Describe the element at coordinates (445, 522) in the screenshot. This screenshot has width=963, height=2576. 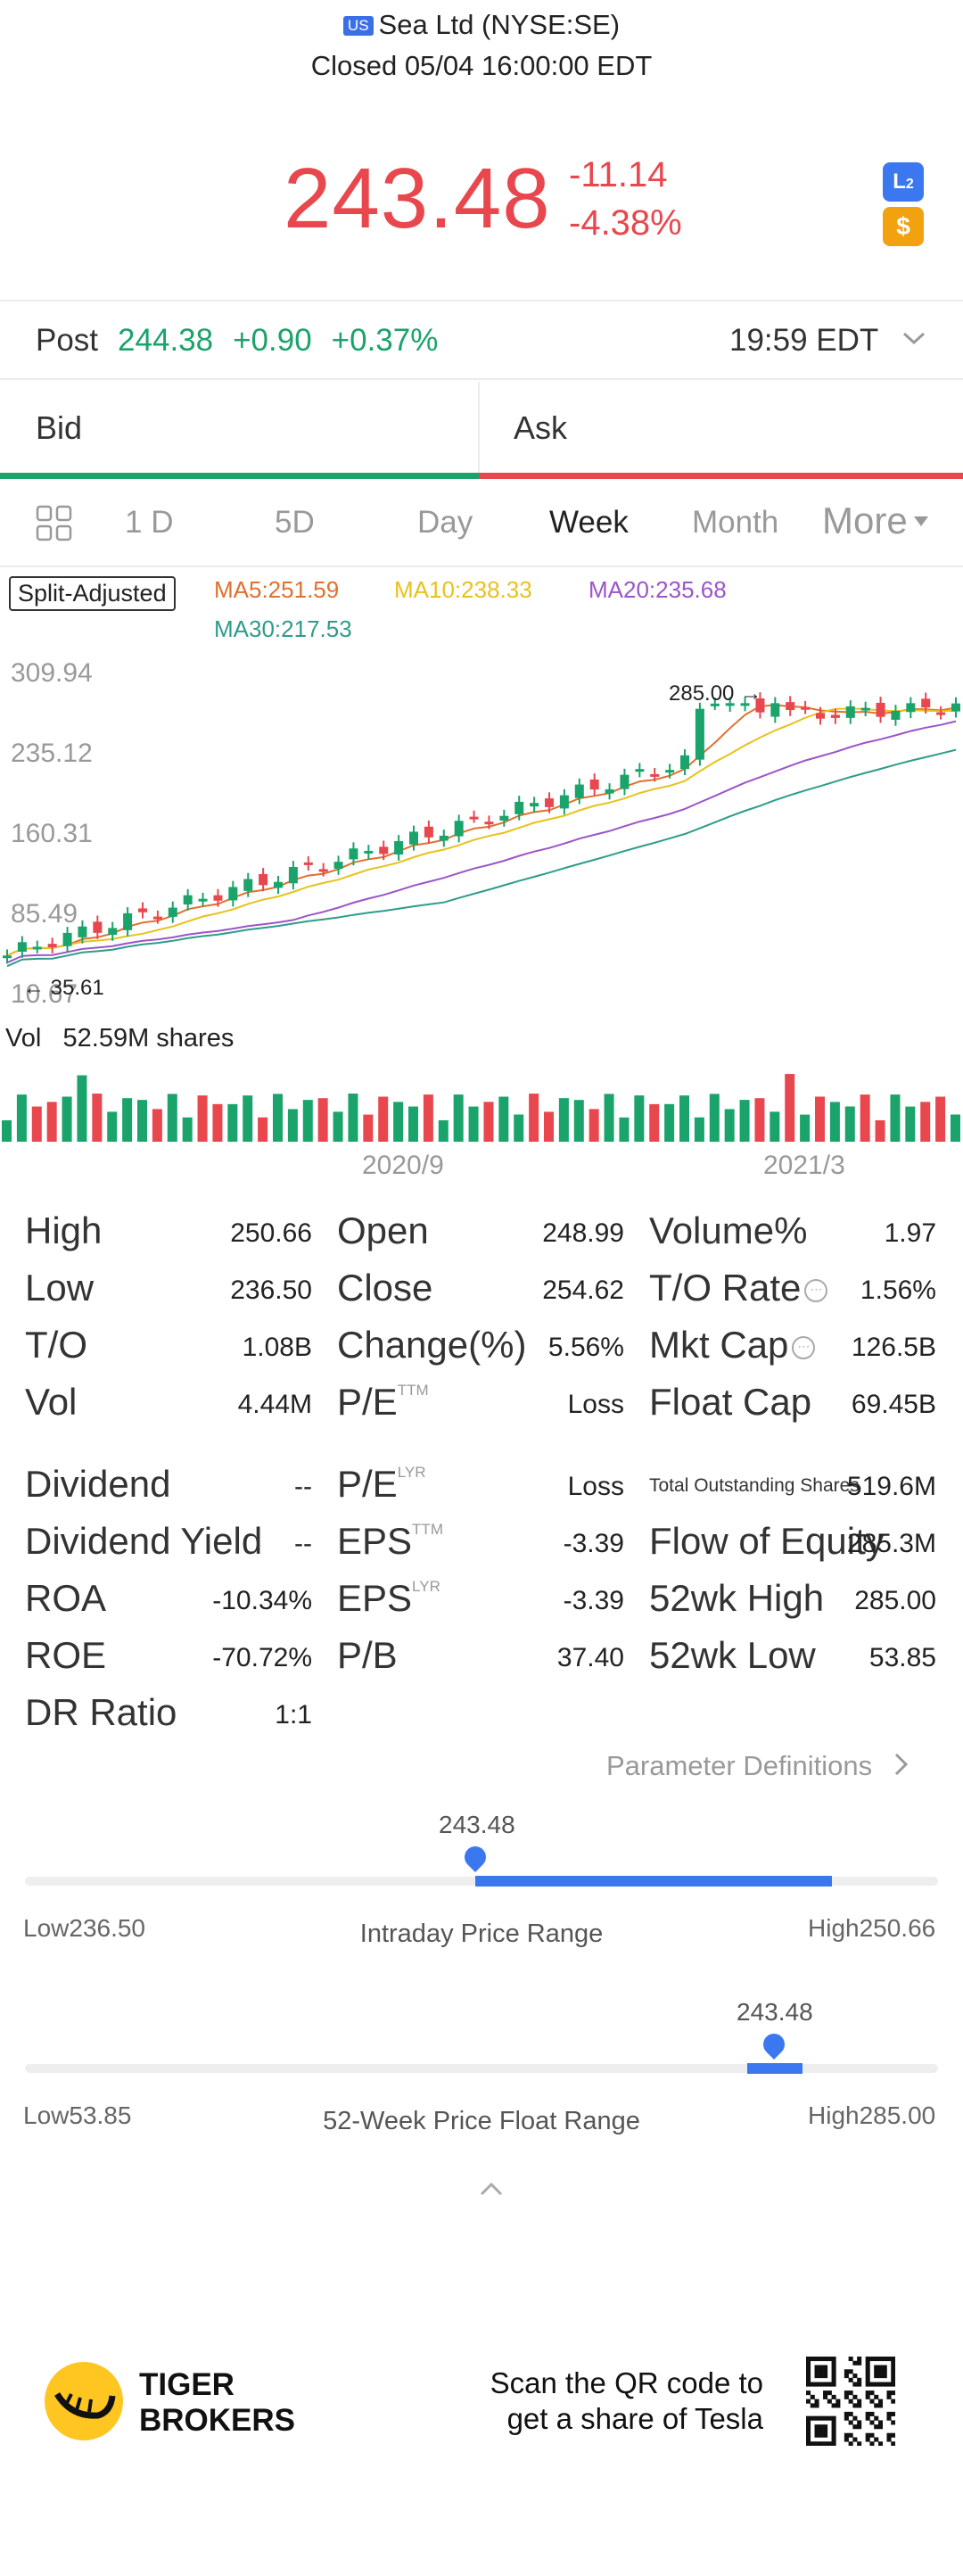
I see `tab-day: Day` at that location.